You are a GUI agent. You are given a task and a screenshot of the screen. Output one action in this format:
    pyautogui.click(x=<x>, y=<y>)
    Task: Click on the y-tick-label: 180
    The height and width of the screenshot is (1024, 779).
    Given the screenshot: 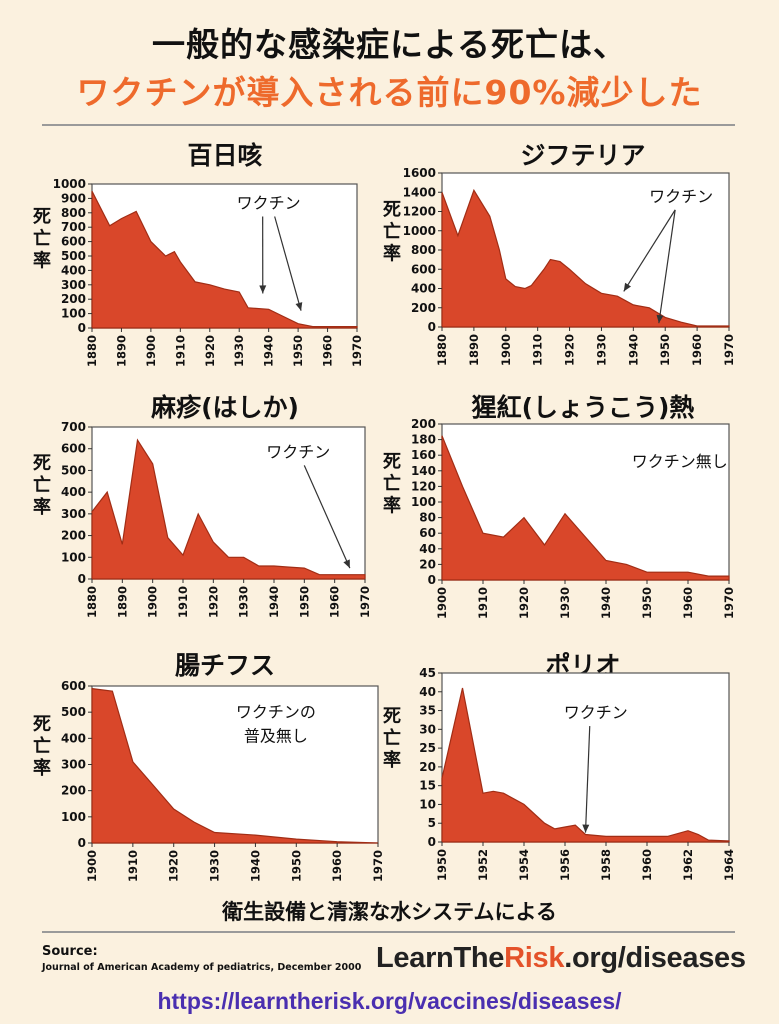 What is the action you would take?
    pyautogui.click(x=423, y=440)
    